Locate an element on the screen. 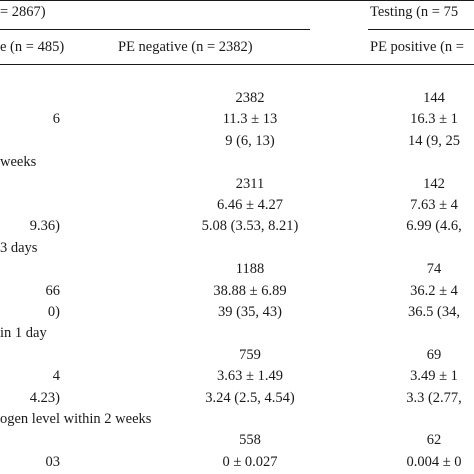  cell-pe-negative: 3.24 (2.5, 4.54) is located at coordinates (250, 398).